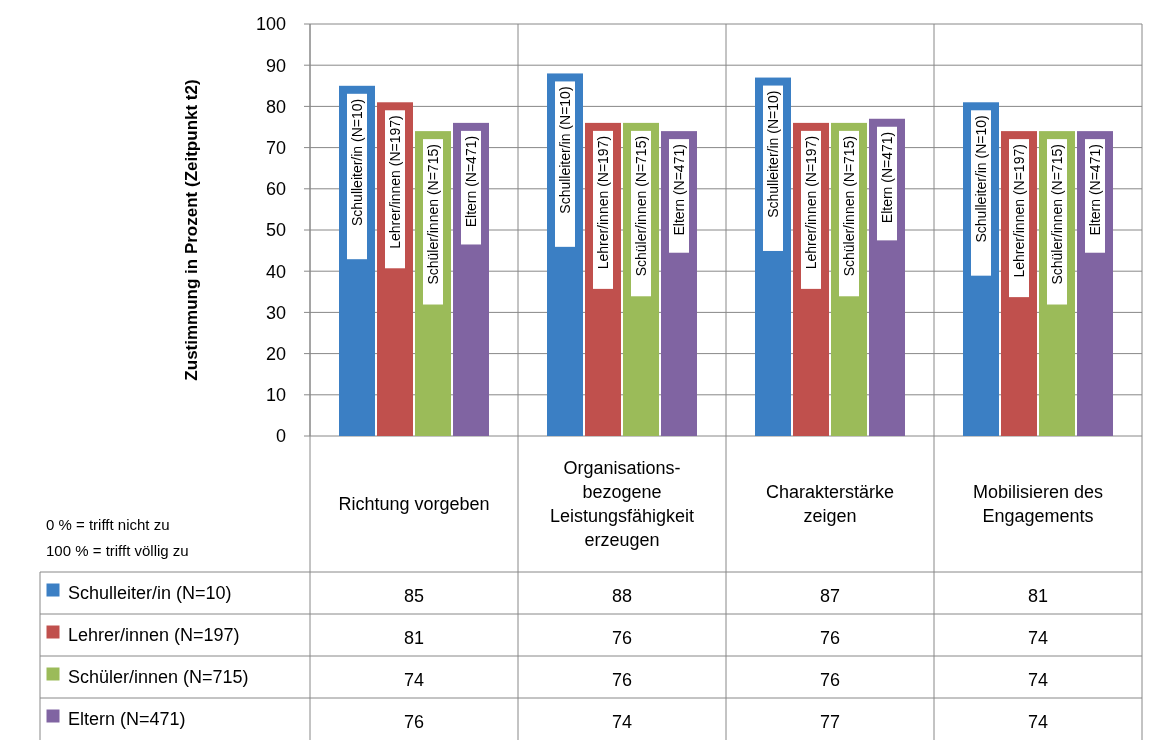 The width and height of the screenshot is (1149, 740). I want to click on data-label: 88, so click(622, 596).